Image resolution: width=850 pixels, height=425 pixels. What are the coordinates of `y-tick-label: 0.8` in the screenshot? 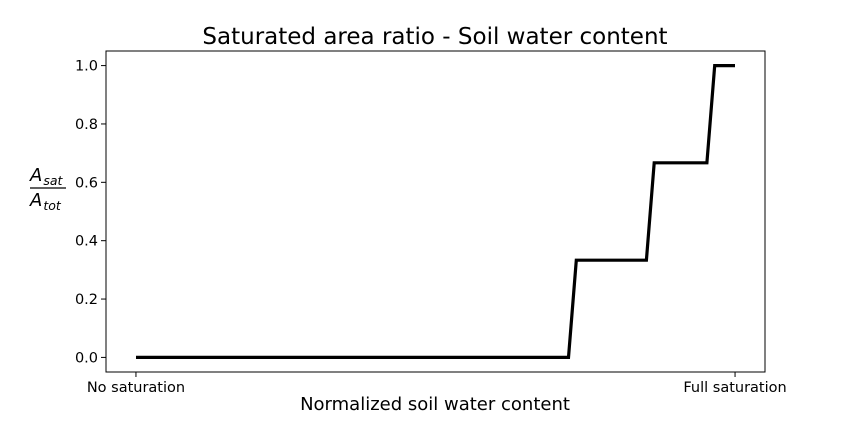 It's located at (86, 125).